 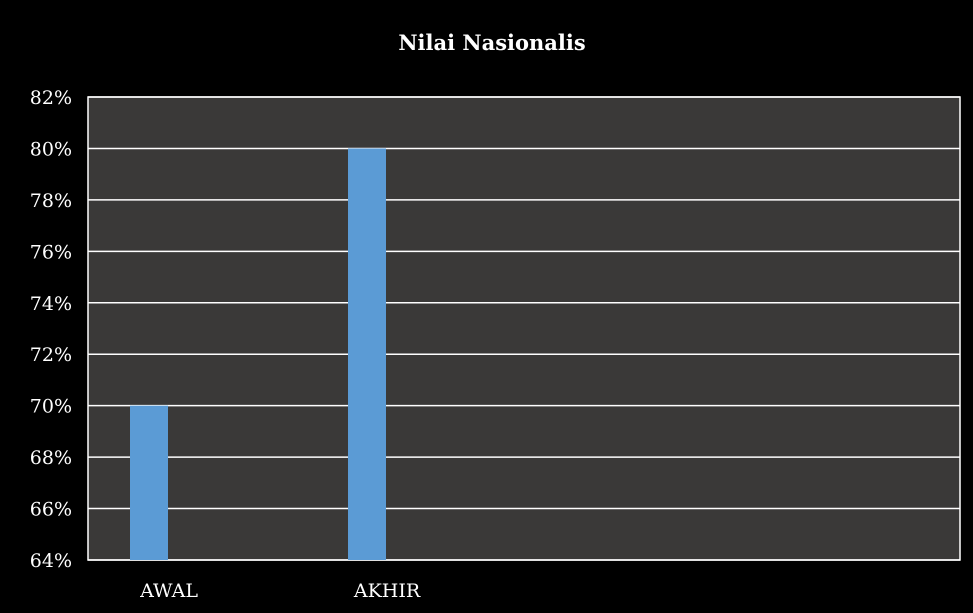 I want to click on y-tick-label: 68%, so click(x=51, y=458).